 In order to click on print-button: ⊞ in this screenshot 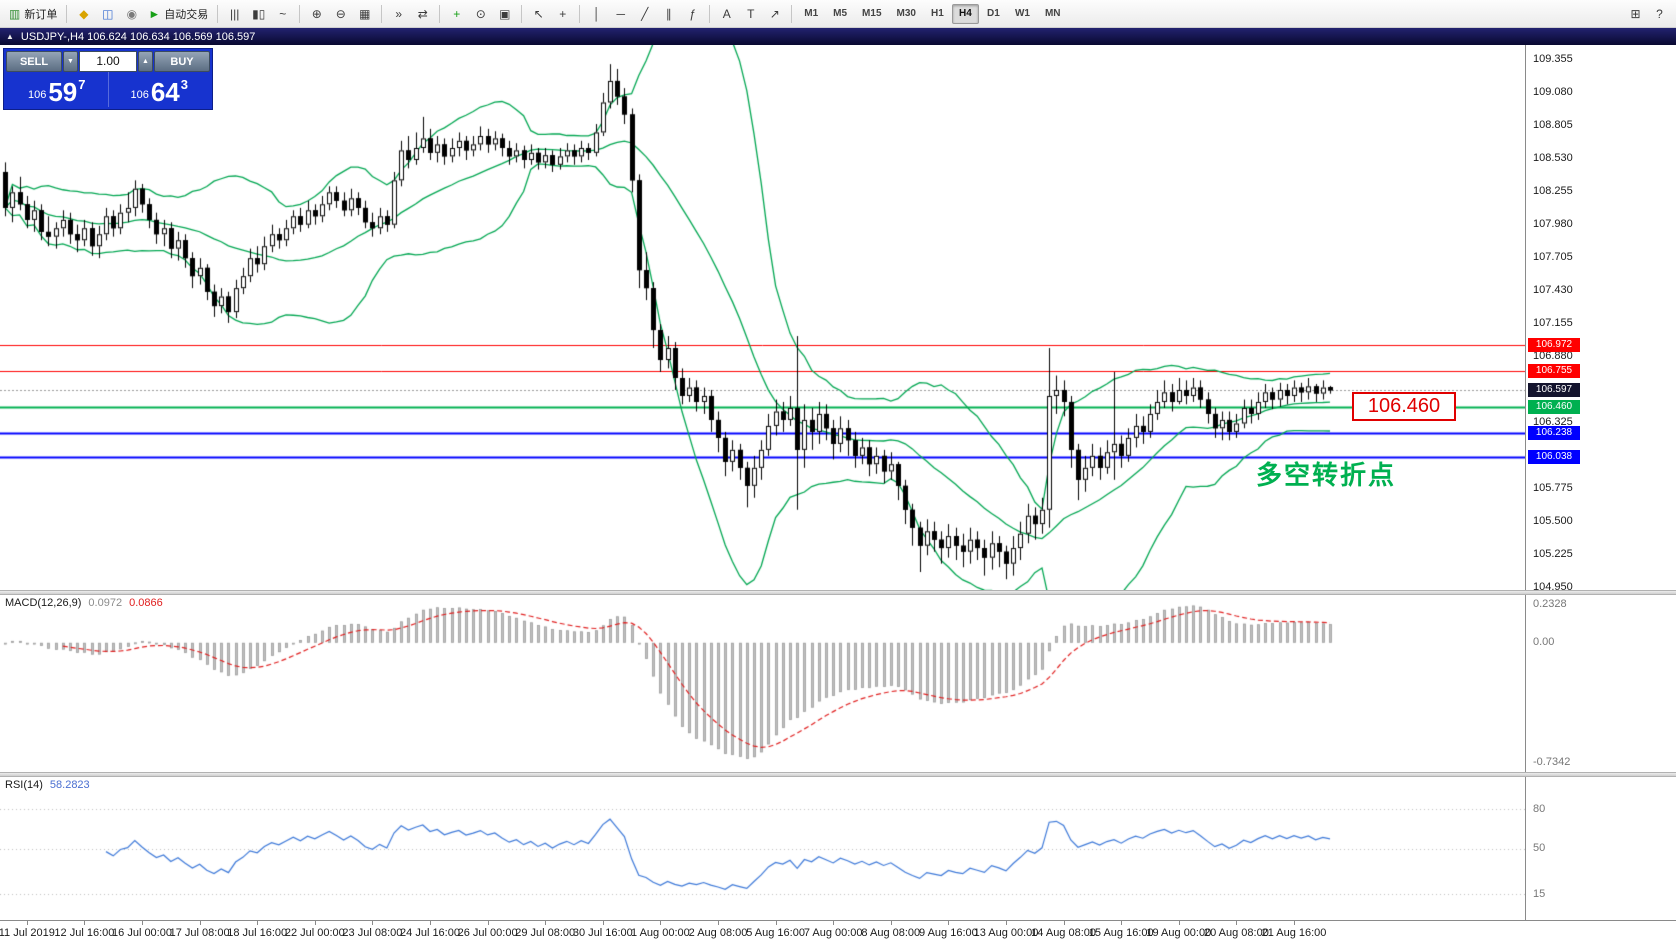, I will do `click(1635, 14)`.